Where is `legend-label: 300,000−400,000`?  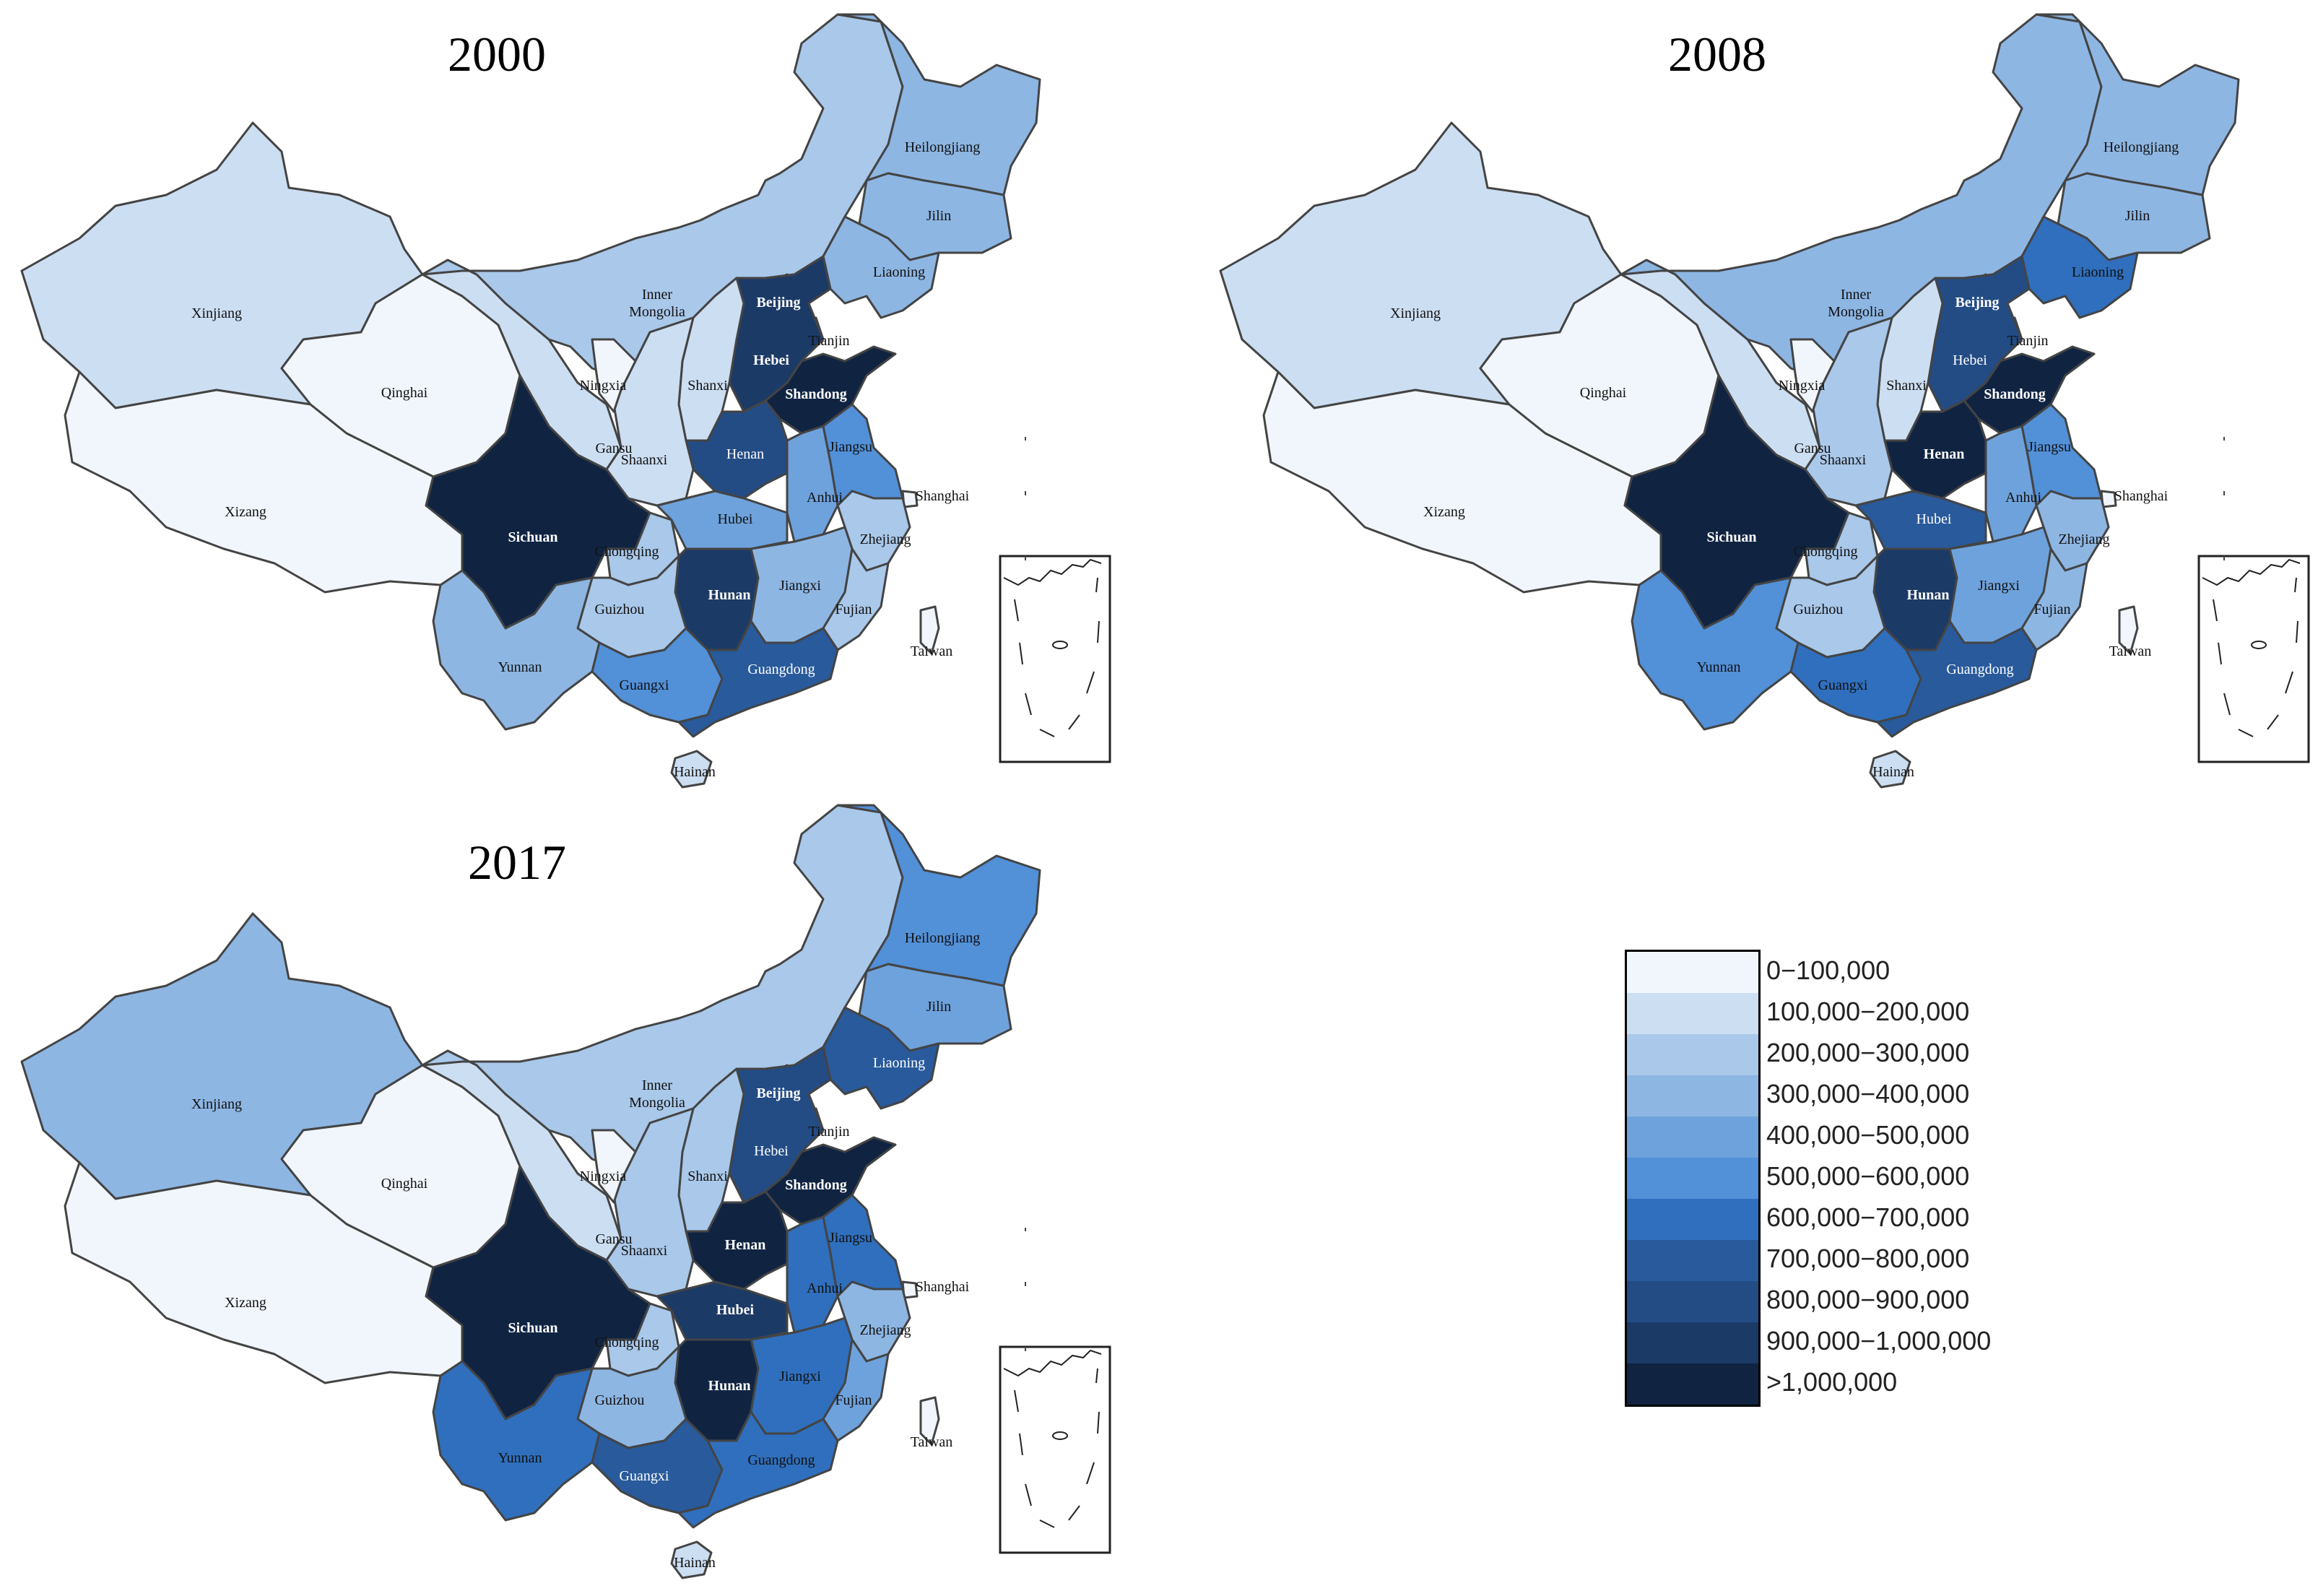
legend-label: 300,000−400,000 is located at coordinates (1868, 1094).